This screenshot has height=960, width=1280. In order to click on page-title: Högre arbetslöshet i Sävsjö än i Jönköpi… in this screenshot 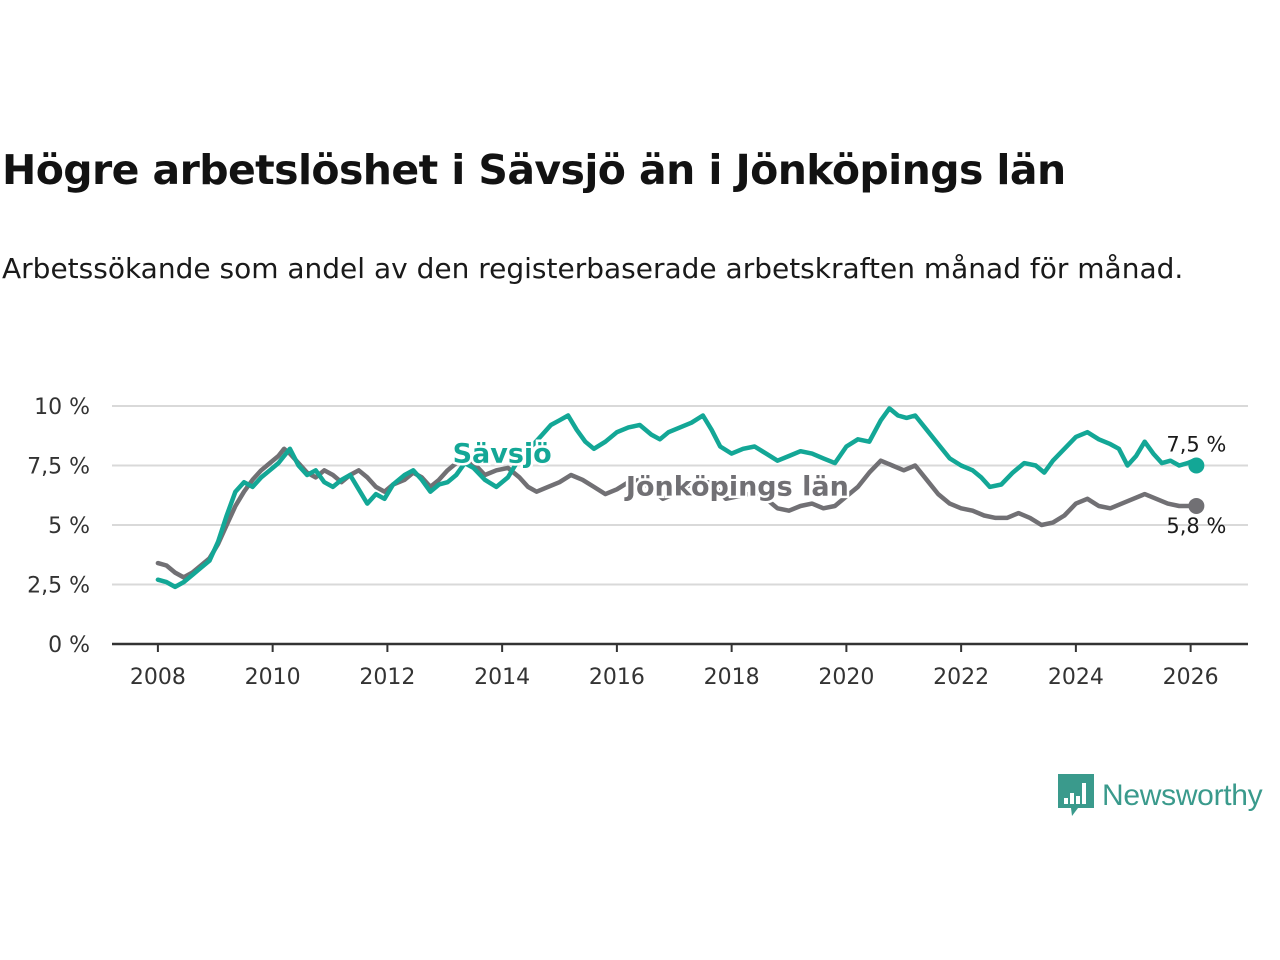, I will do `click(534, 170)`.